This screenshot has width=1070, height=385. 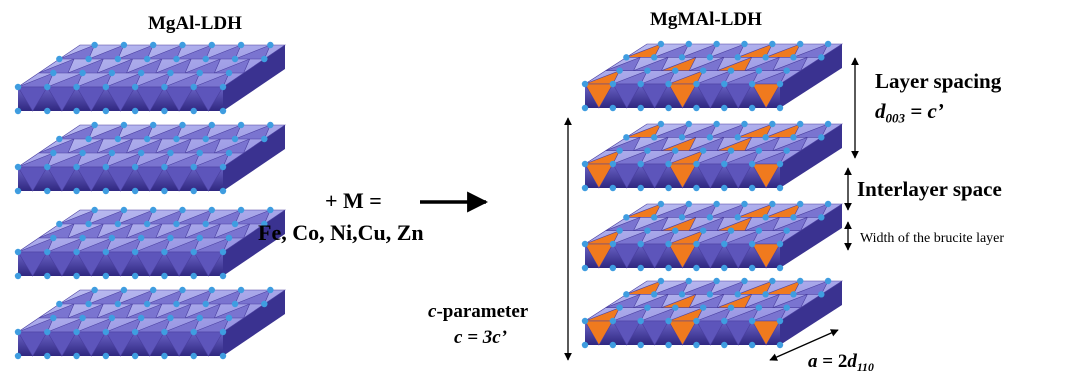 I want to click on a-equation-lhs: a, so click(x=813, y=361).